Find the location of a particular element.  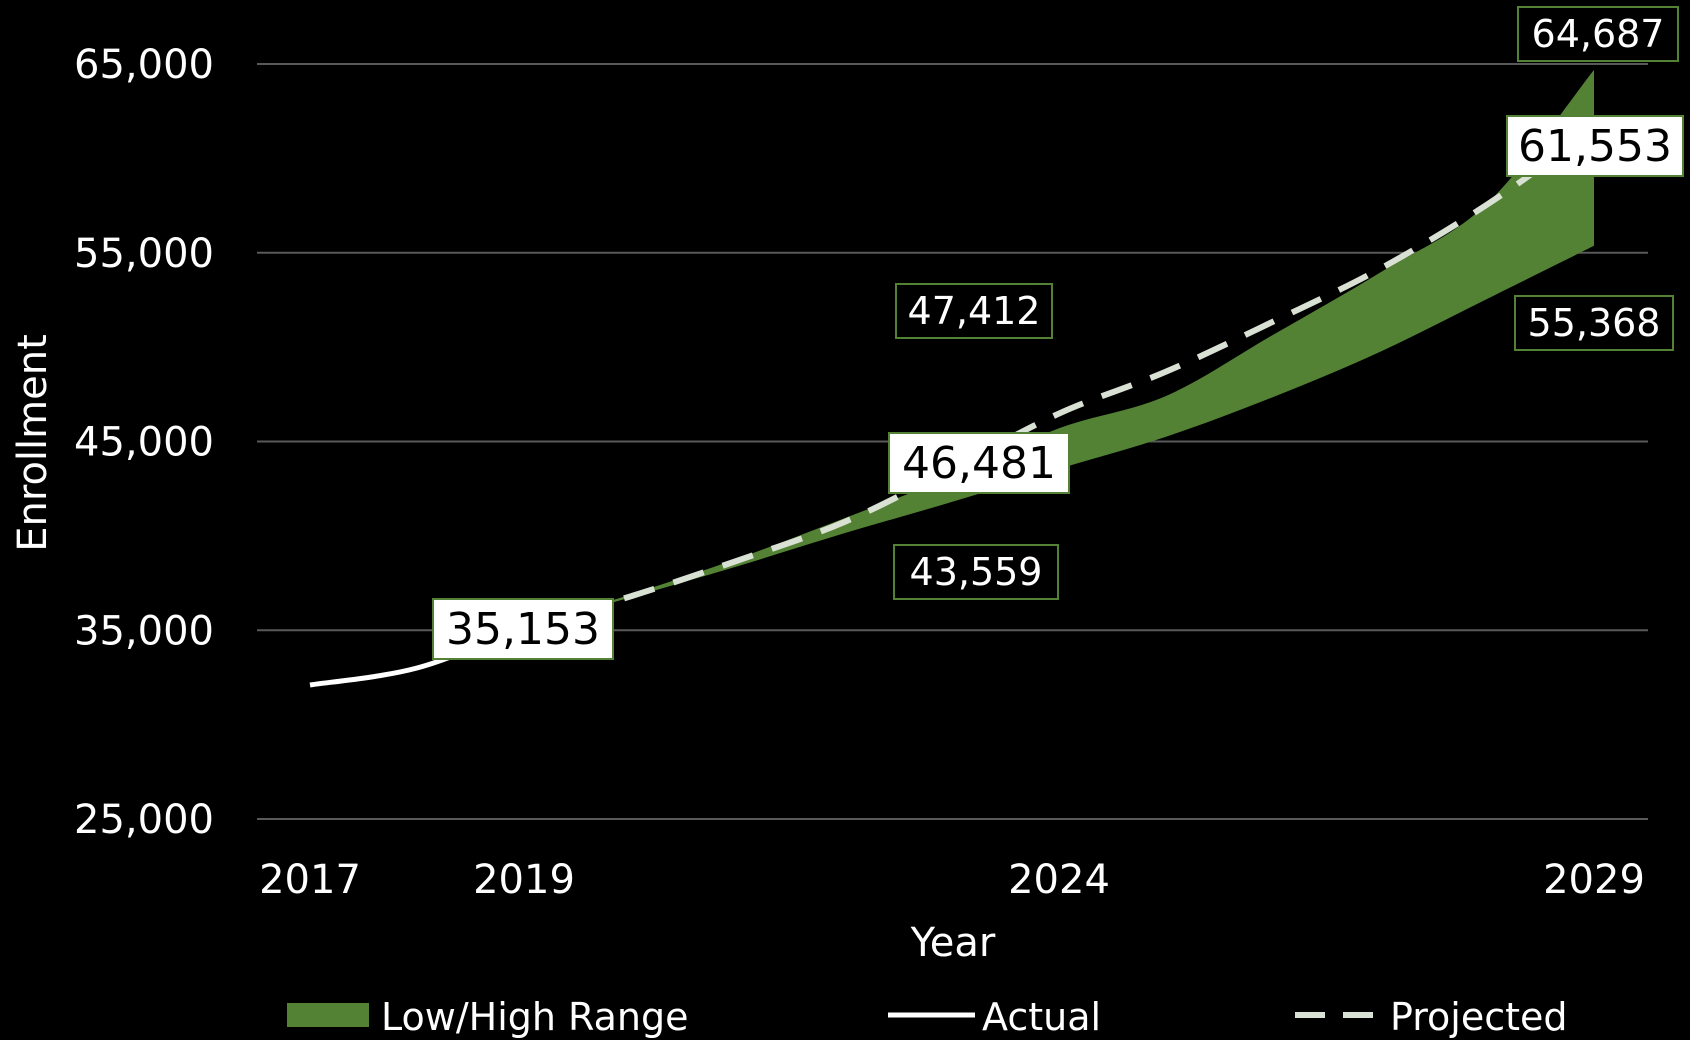

x-tick-label: 2029 is located at coordinates (1594, 880).